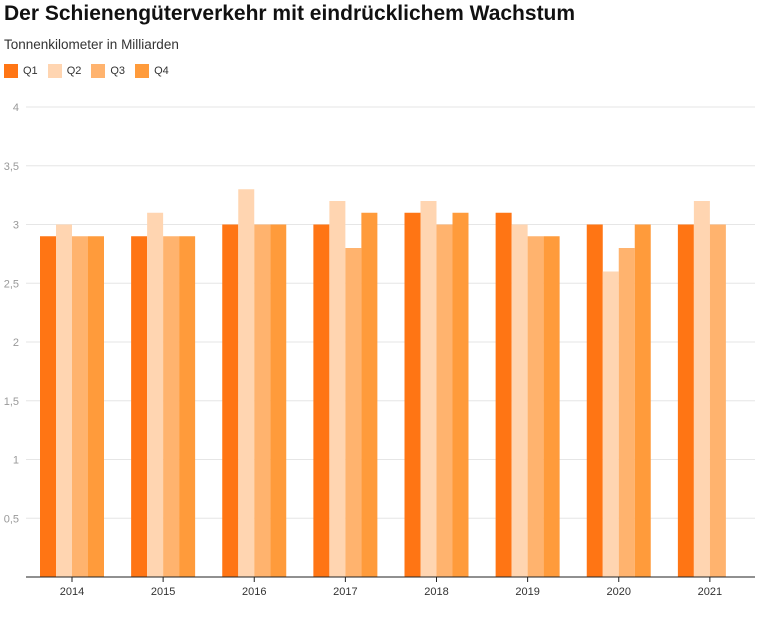 This screenshot has height=630, width=759. I want to click on bar-2015-q2, so click(155, 394).